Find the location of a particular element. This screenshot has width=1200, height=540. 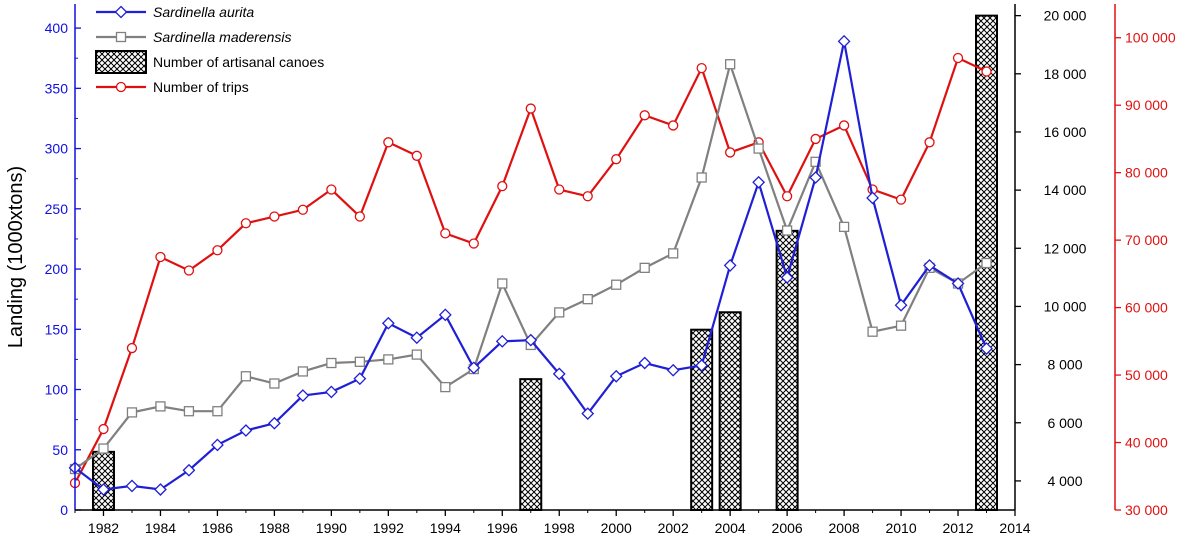

canoe-bar-1997 is located at coordinates (531, 445).